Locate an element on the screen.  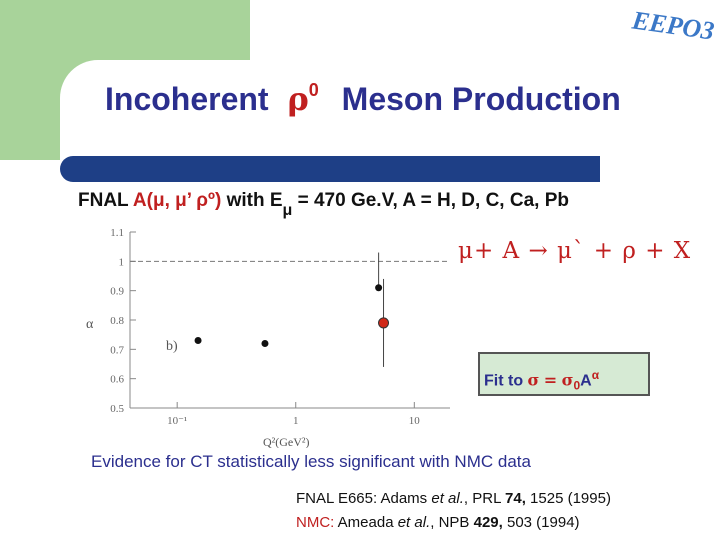
ref1-etal: et al. is located at coordinates (447, 498).